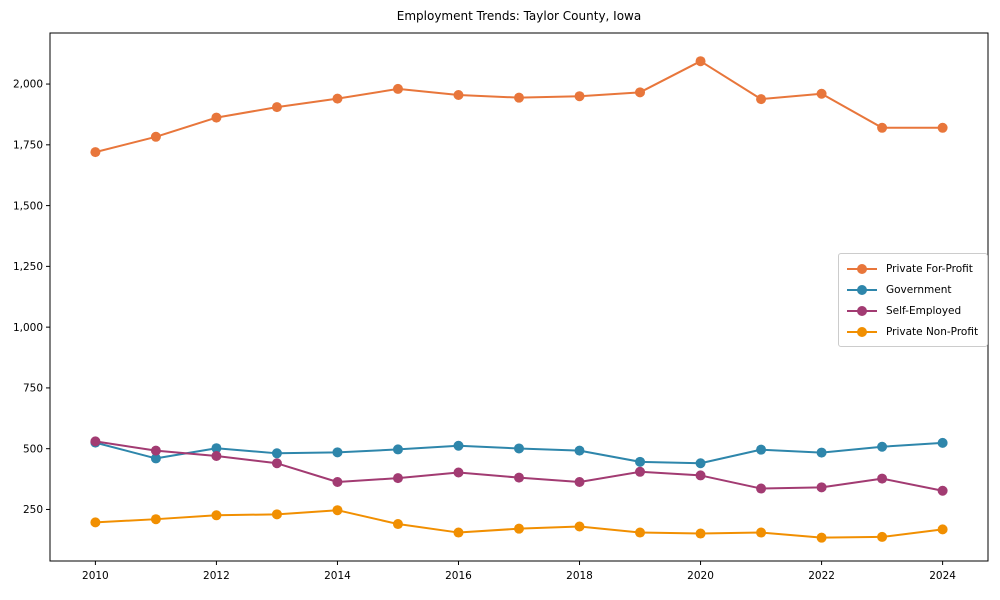 The width and height of the screenshot is (1000, 600). What do you see at coordinates (337, 576) in the screenshot?
I see `x-tick-label: 2014` at bounding box center [337, 576].